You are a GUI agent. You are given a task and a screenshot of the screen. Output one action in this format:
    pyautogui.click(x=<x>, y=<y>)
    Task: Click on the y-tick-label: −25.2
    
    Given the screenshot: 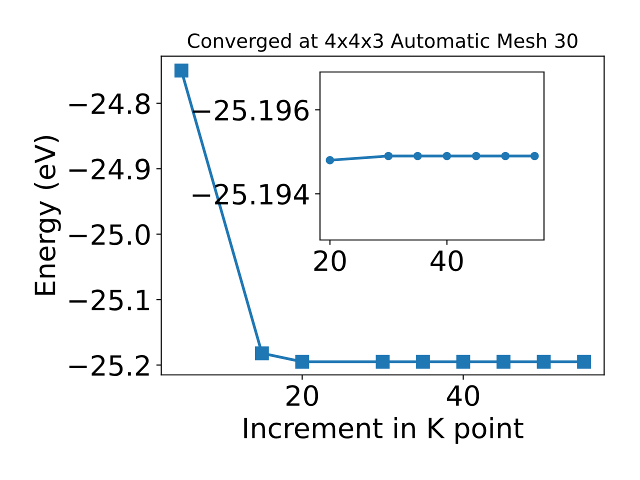 What is the action you would take?
    pyautogui.click(x=109, y=365)
    